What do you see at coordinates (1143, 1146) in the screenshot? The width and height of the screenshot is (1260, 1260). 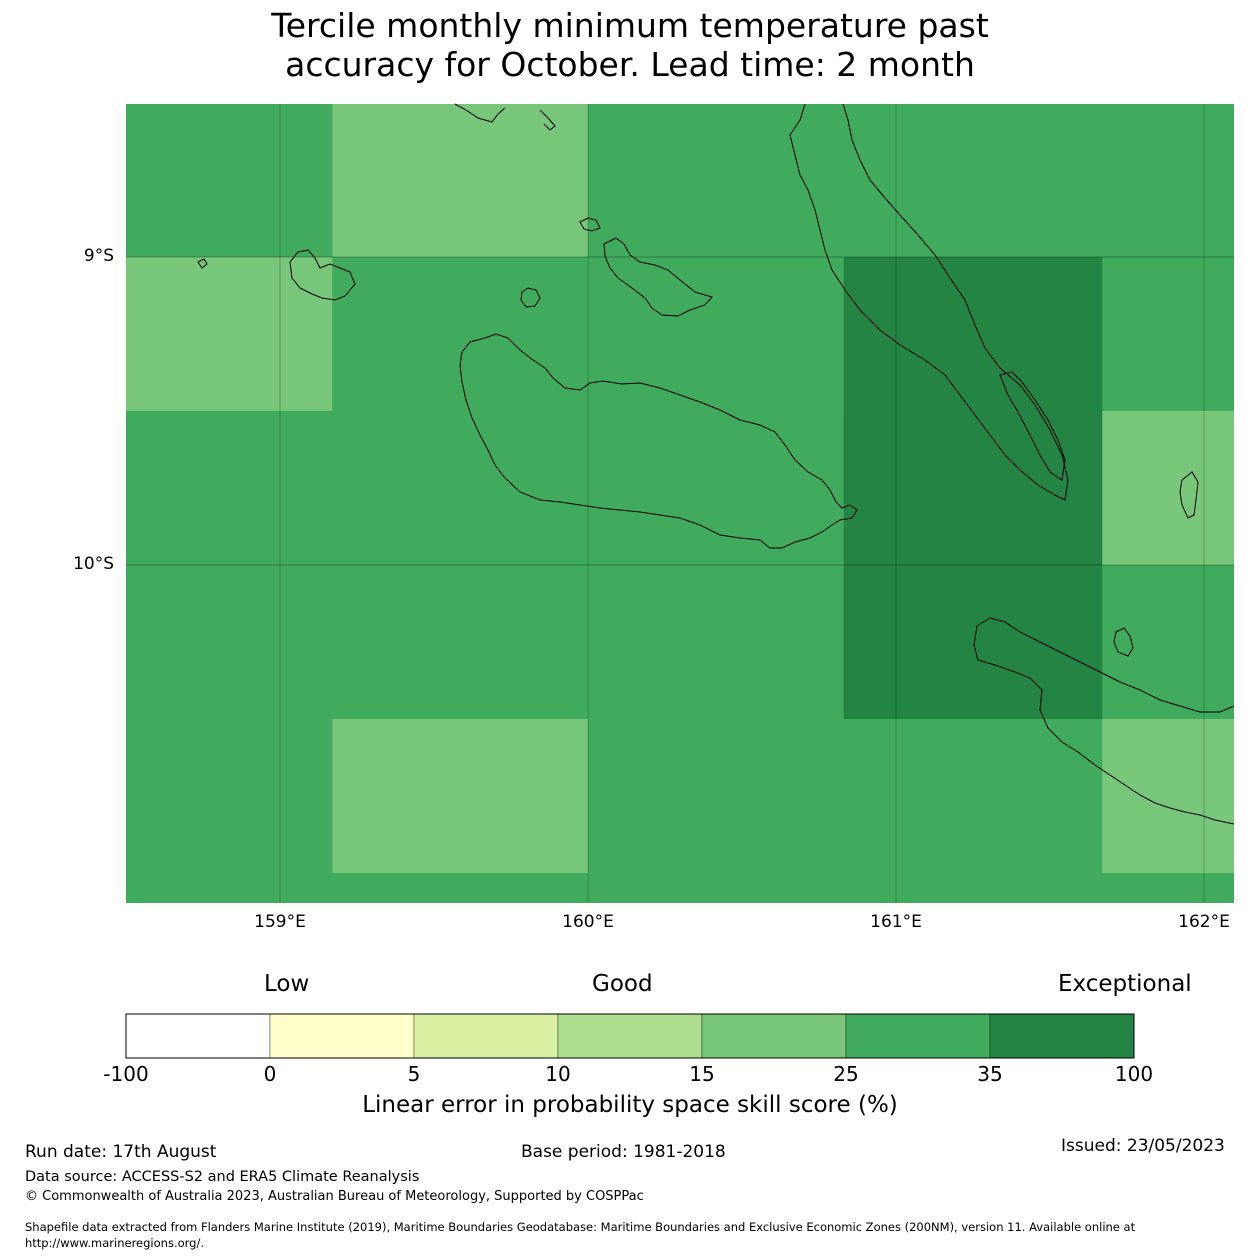 I see `issued-date: Issued: 23/05/2023` at bounding box center [1143, 1146].